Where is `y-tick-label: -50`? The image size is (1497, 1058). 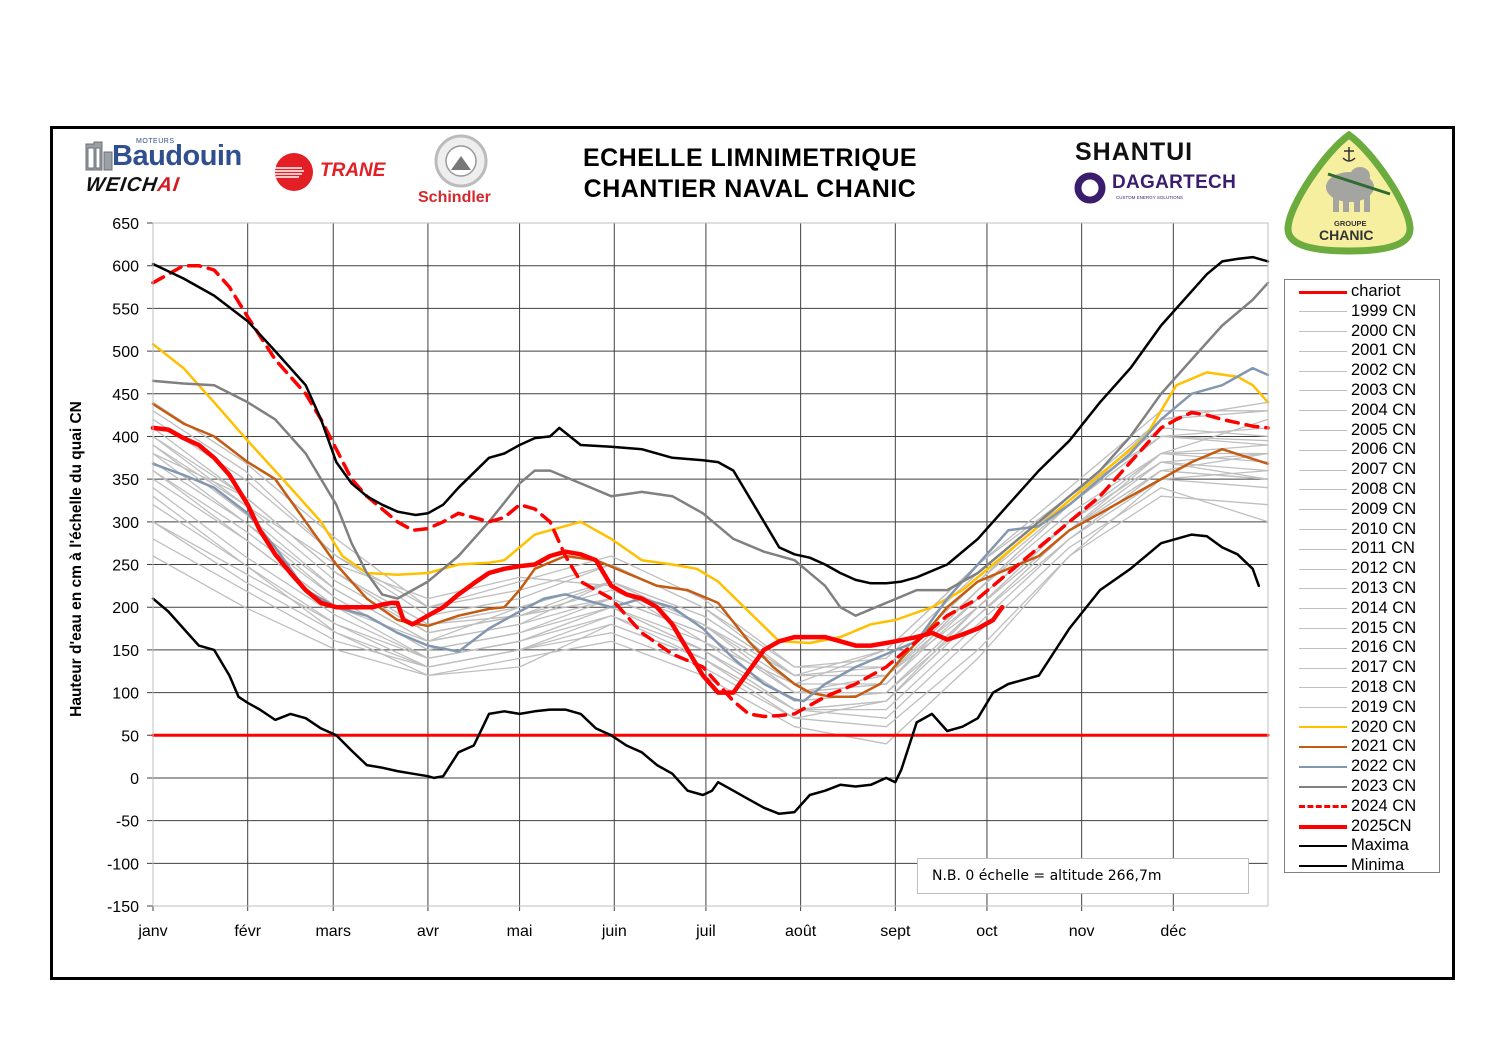
y-tick-label: -50 is located at coordinates (127, 822).